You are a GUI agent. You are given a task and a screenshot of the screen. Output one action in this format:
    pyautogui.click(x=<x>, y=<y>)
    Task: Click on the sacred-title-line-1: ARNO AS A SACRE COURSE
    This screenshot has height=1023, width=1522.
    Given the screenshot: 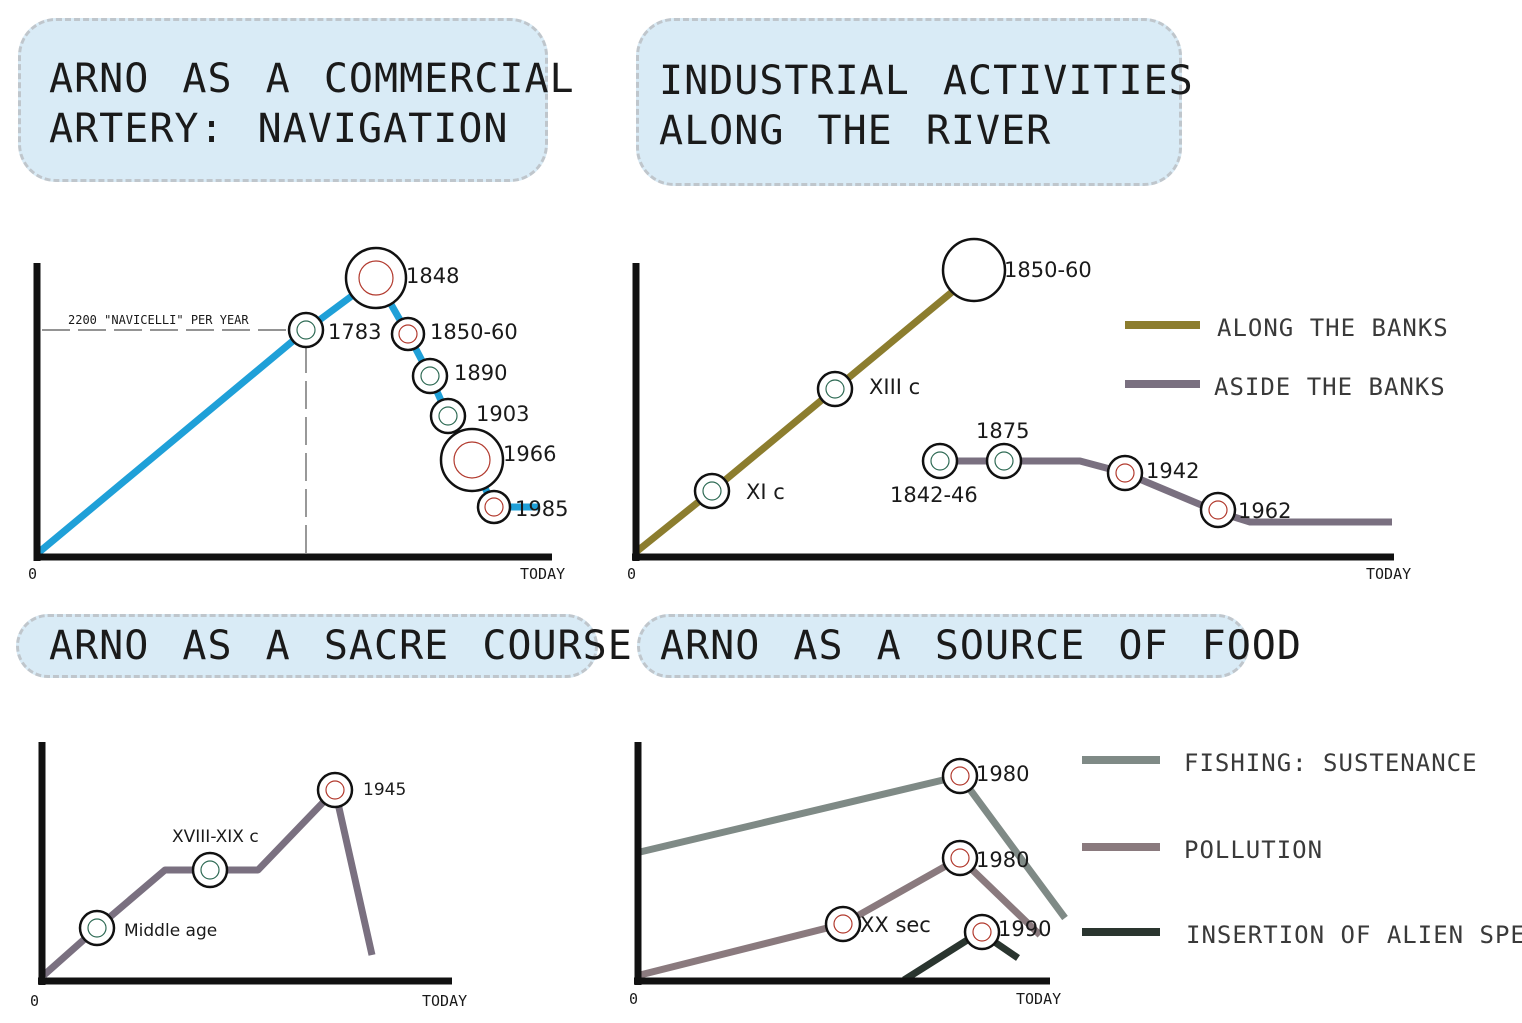 What is the action you would take?
    pyautogui.click(x=341, y=646)
    